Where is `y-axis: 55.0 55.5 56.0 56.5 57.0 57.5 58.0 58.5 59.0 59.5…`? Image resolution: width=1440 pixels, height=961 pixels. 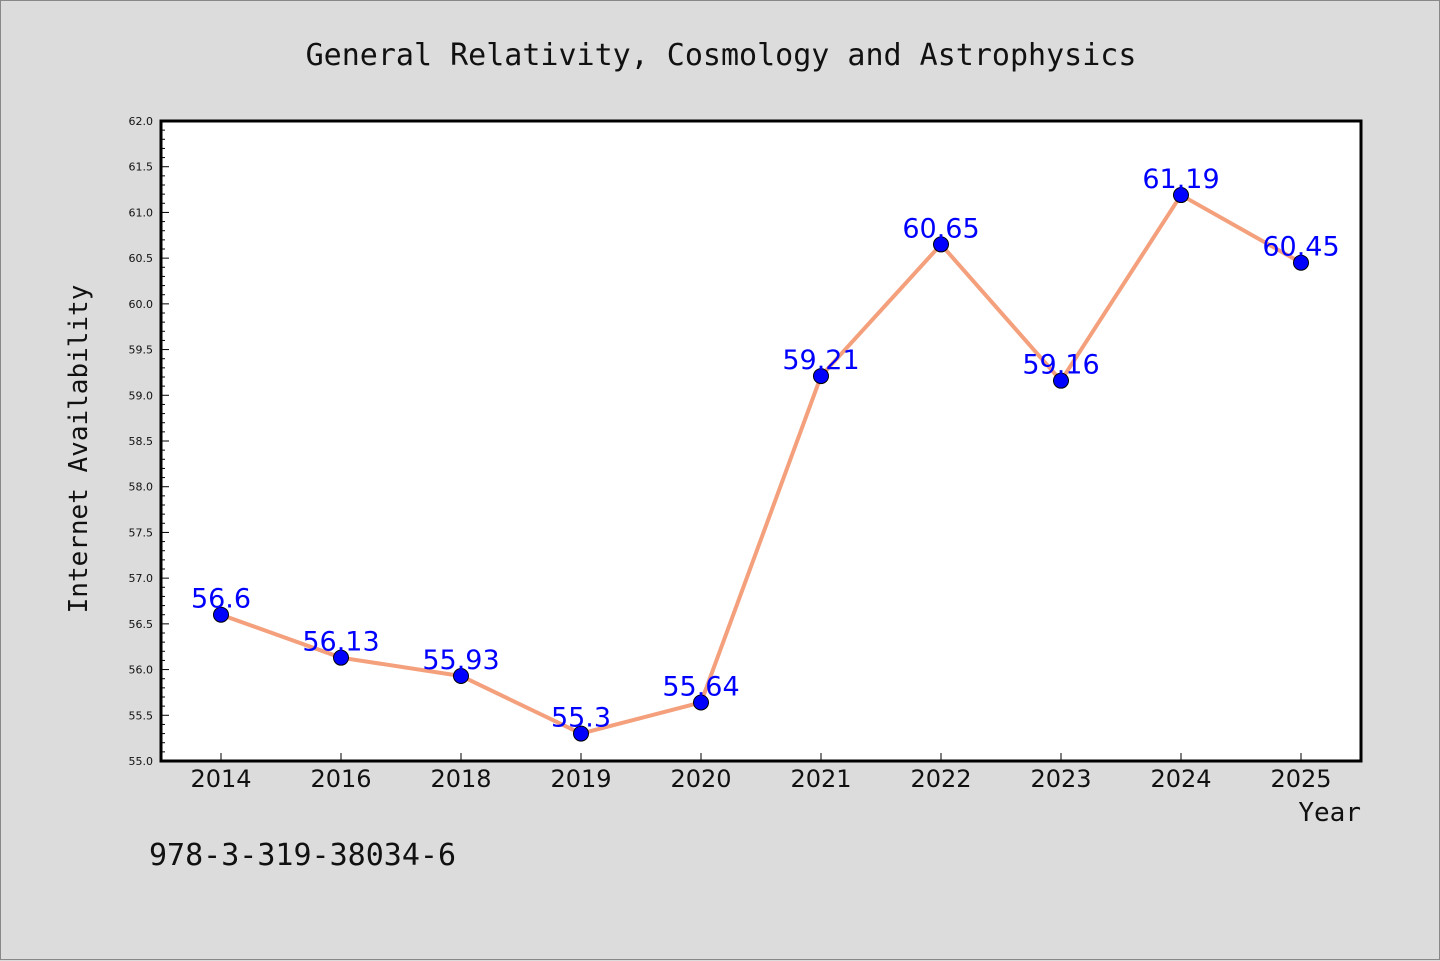
y-axis: 55.0 55.5 56.0 56.5 57.0 57.5 58.0 58.5 59.0 59.5… is located at coordinates (149, 441).